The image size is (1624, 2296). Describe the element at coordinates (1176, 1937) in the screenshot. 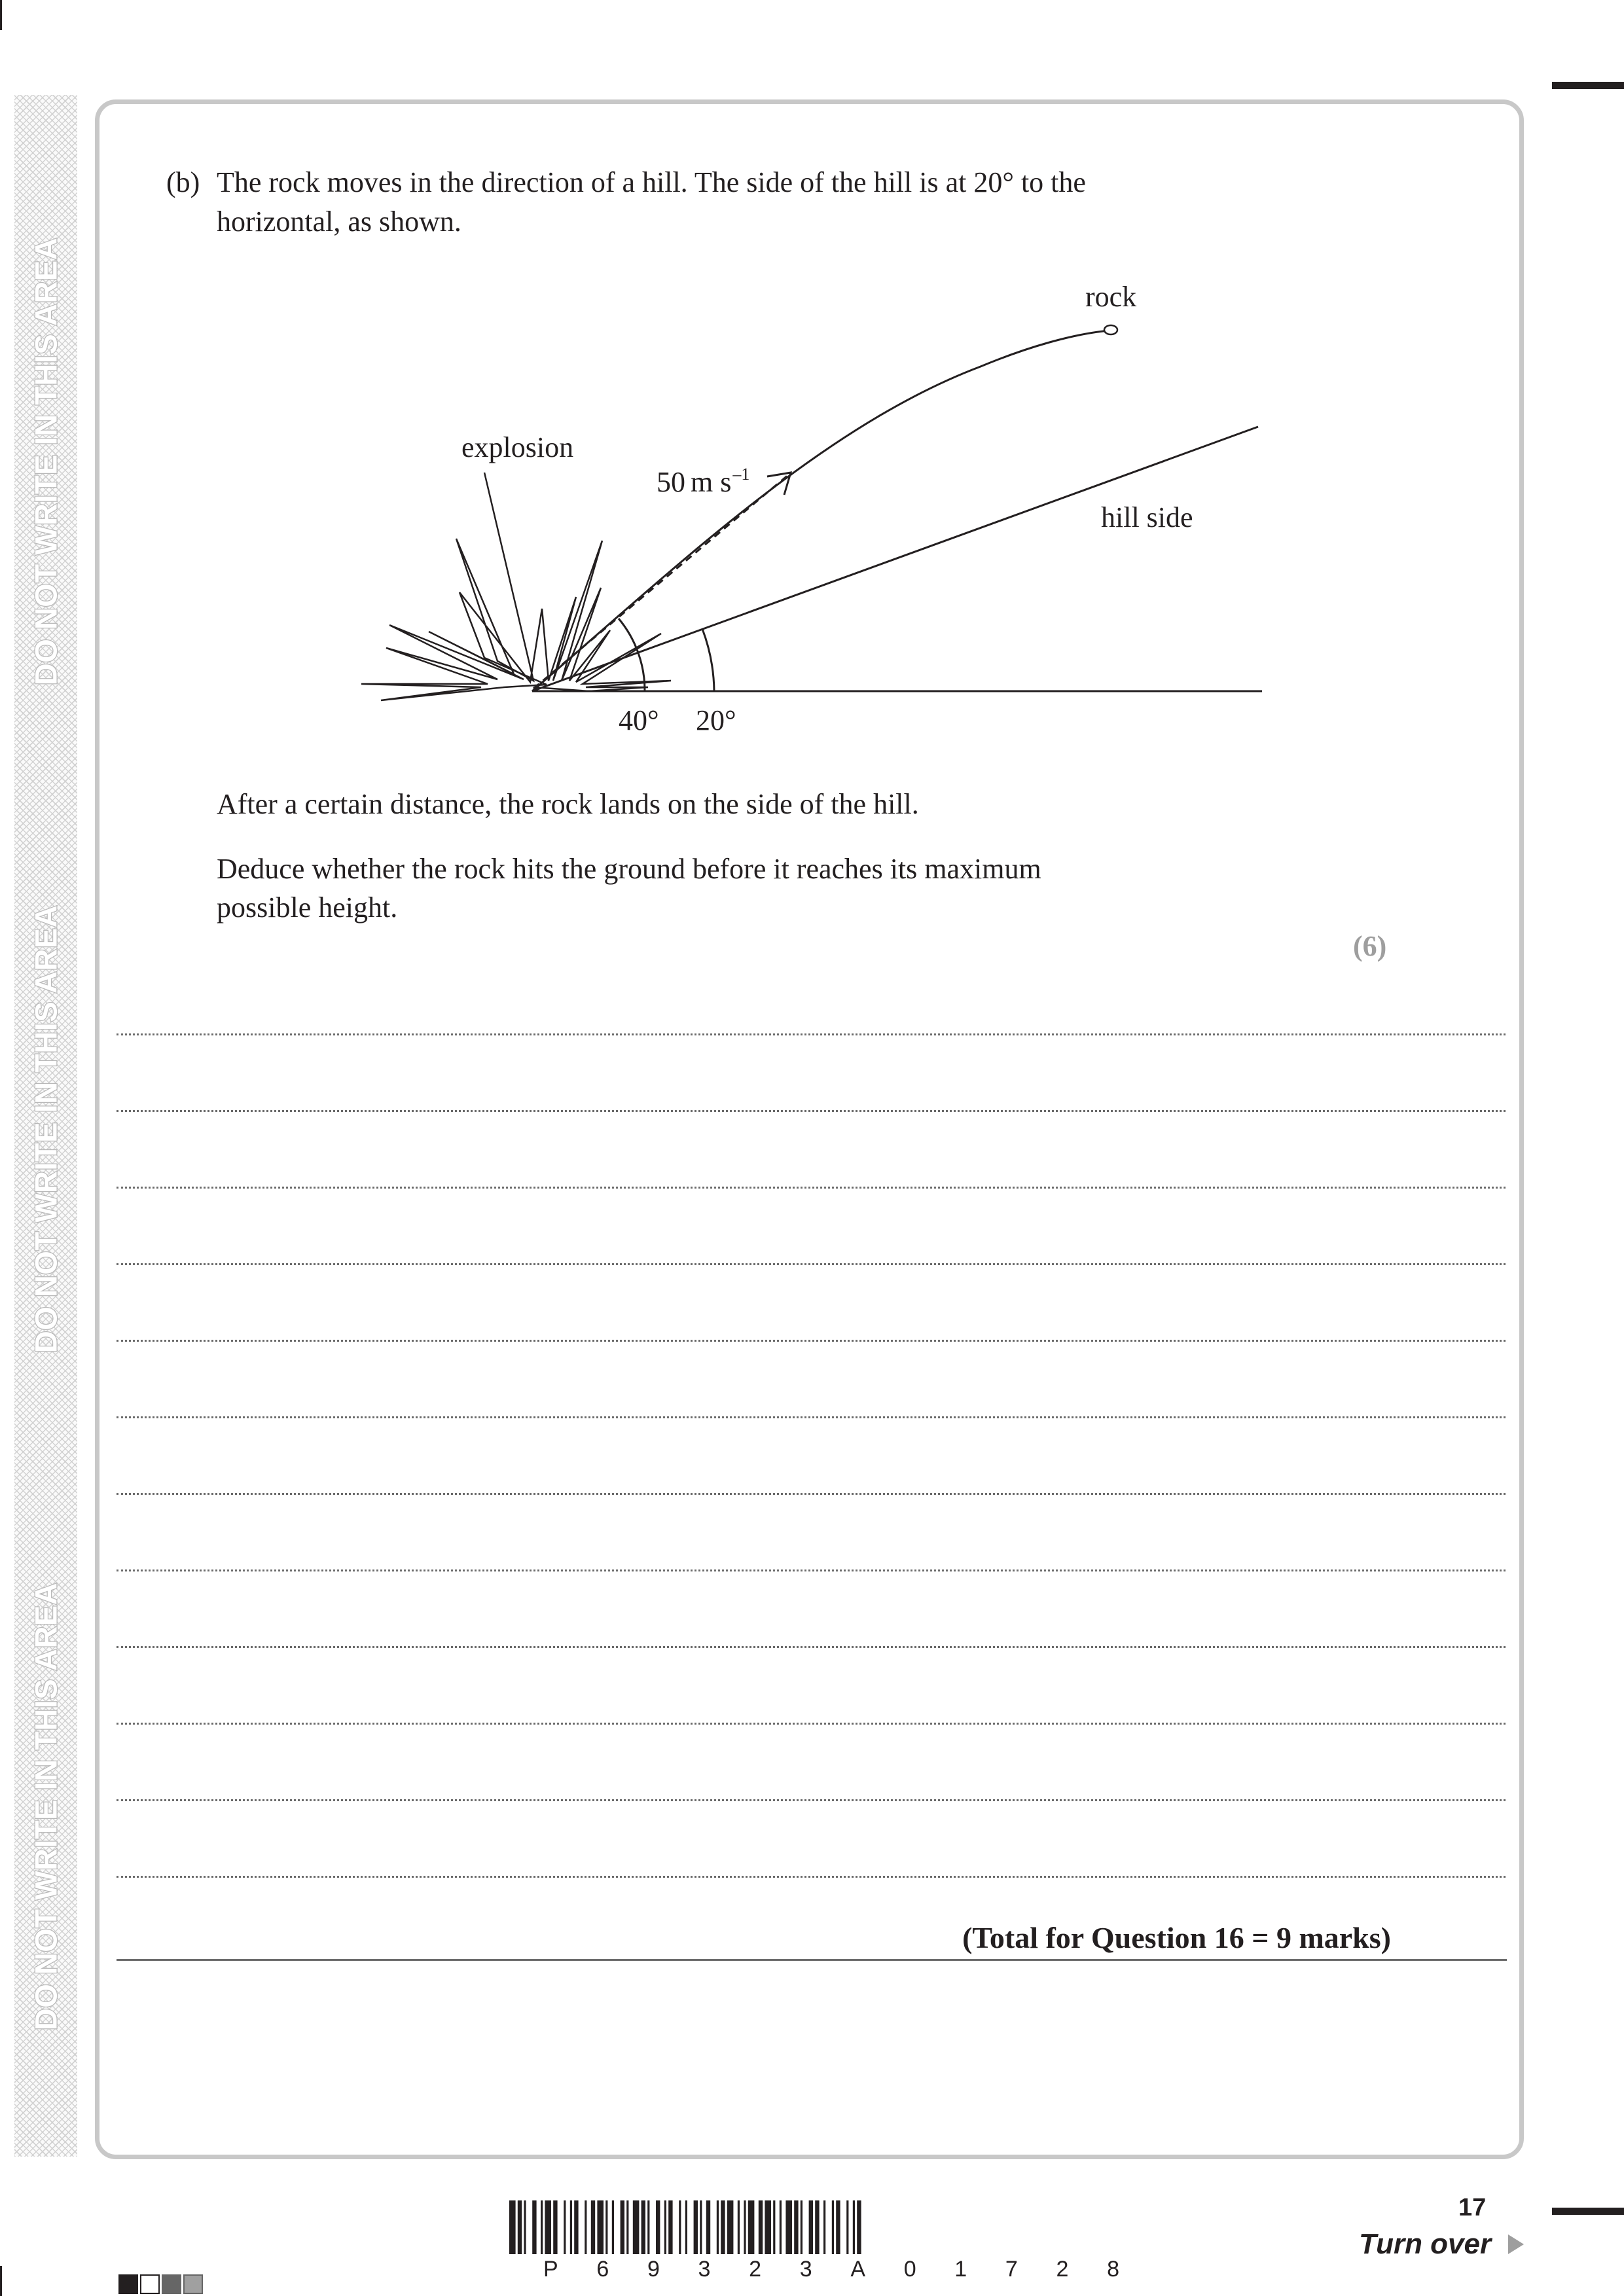

I see `question-total: (Total for Question 16 = 9 marks)` at that location.